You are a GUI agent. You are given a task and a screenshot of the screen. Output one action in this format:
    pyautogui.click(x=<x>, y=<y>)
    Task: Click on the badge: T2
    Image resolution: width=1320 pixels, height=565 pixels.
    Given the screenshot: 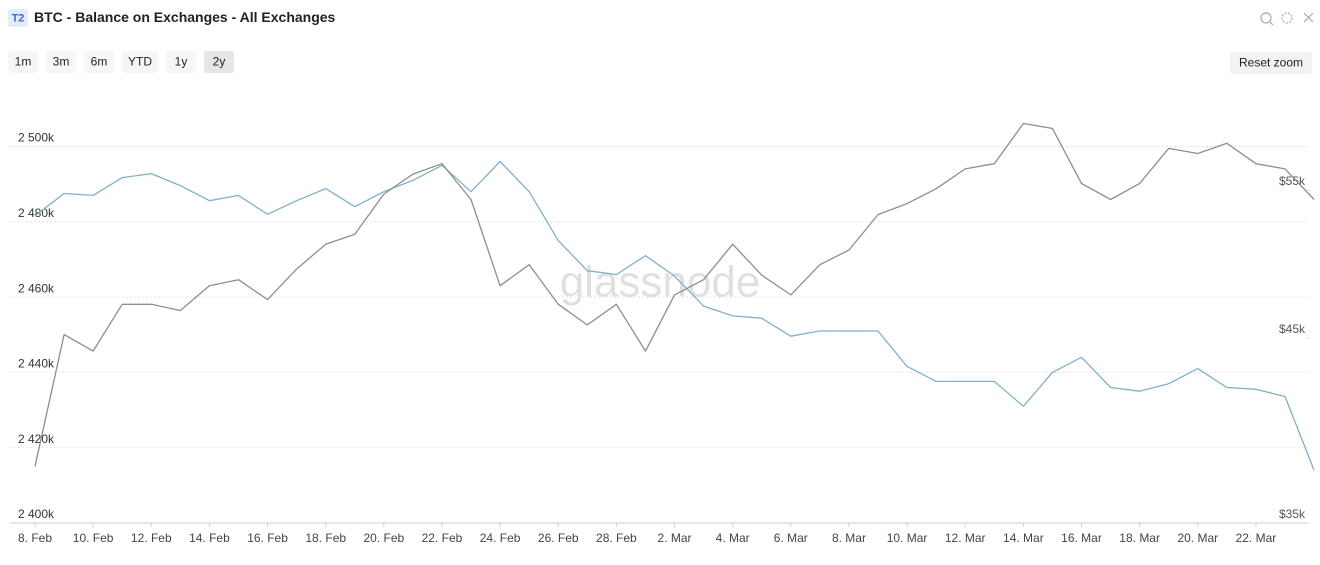 What is the action you would take?
    pyautogui.click(x=18, y=18)
    